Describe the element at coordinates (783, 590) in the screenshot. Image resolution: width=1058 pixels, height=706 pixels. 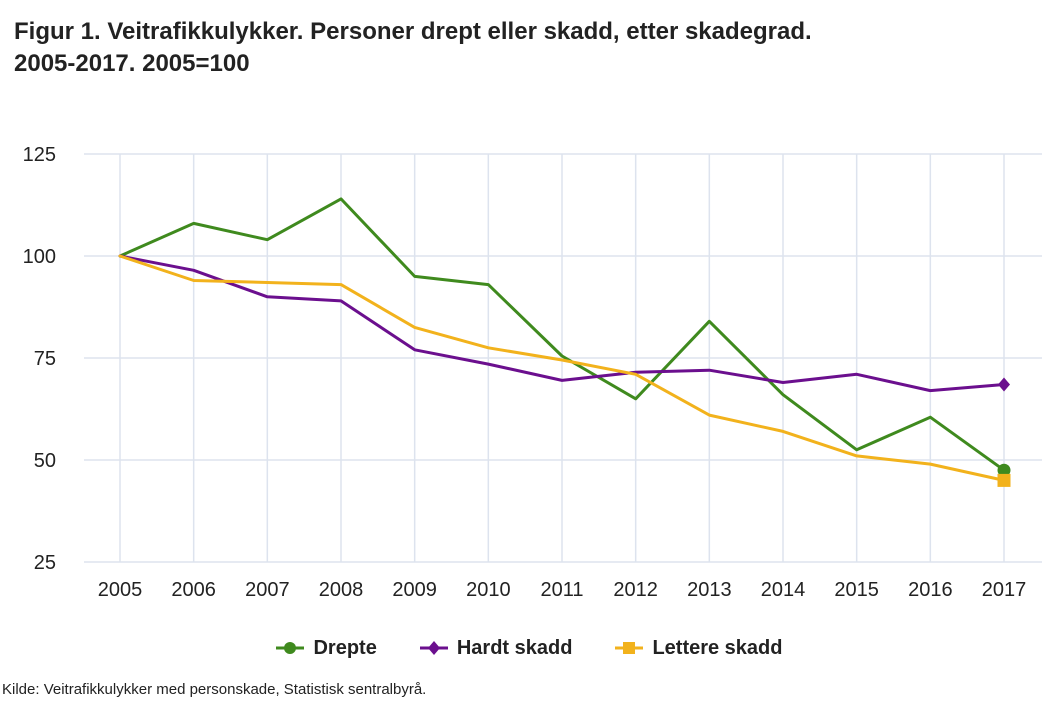
I see `x-tick-label-2014: 2014` at that location.